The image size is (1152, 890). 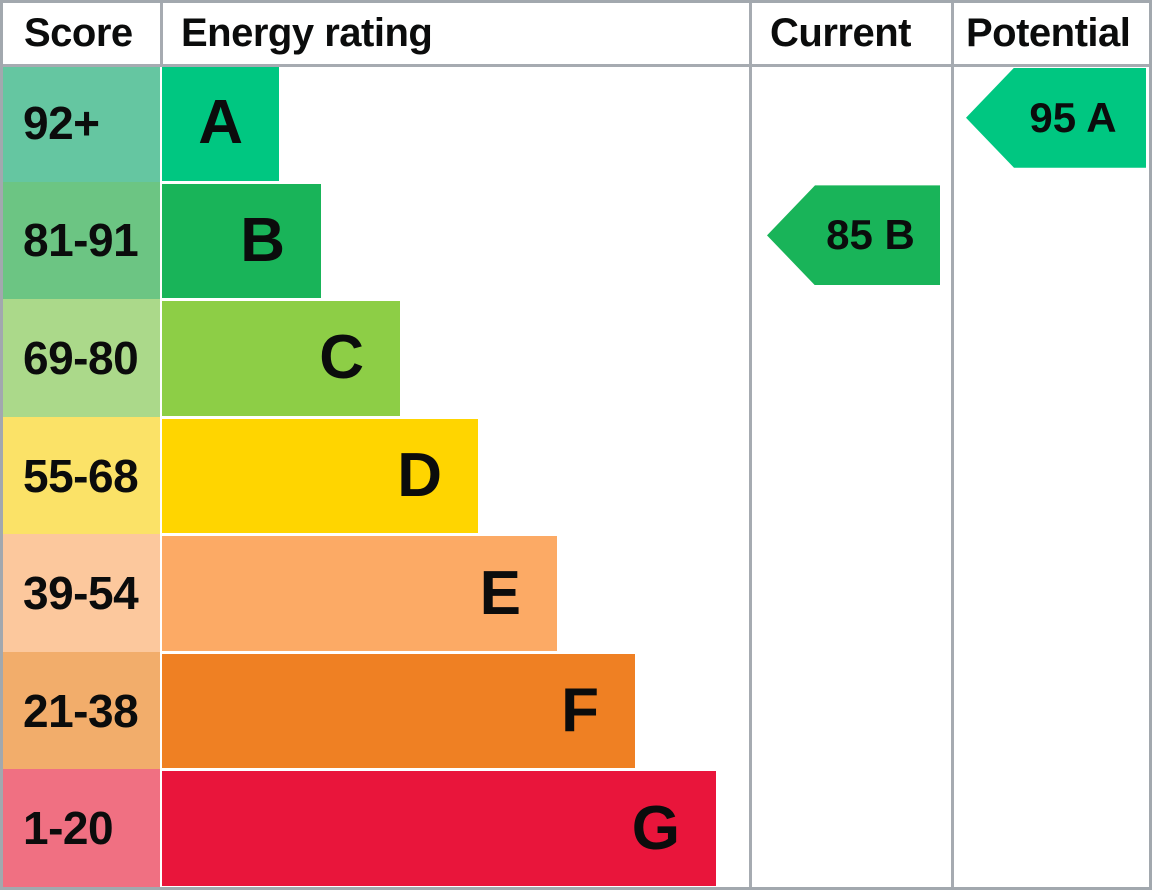 What do you see at coordinates (439, 829) in the screenshot?
I see `band-bar-g: G` at bounding box center [439, 829].